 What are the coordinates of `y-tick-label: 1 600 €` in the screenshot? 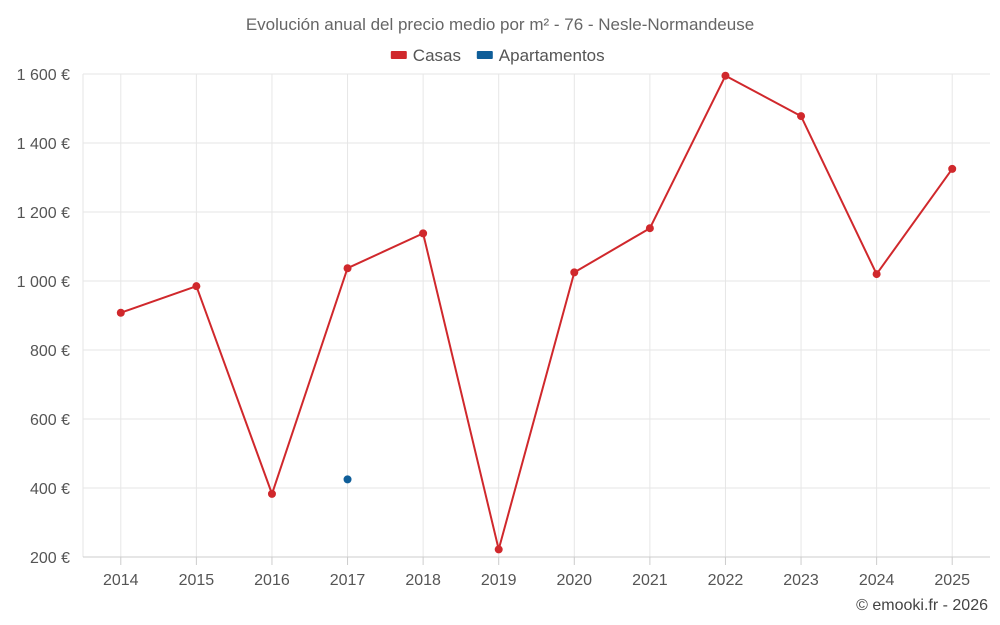 It's located at (43, 75).